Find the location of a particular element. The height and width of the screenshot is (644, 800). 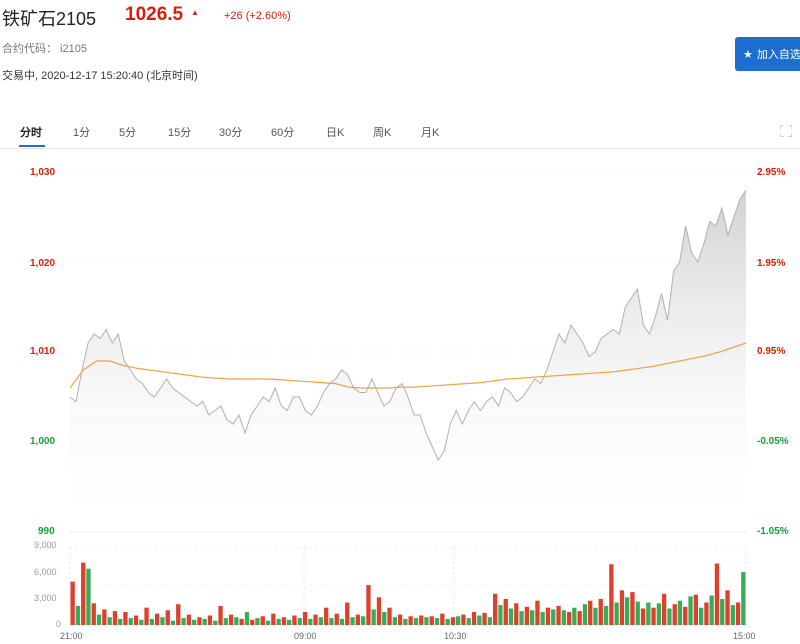

x-tick: 09:00 is located at coordinates (305, 636).